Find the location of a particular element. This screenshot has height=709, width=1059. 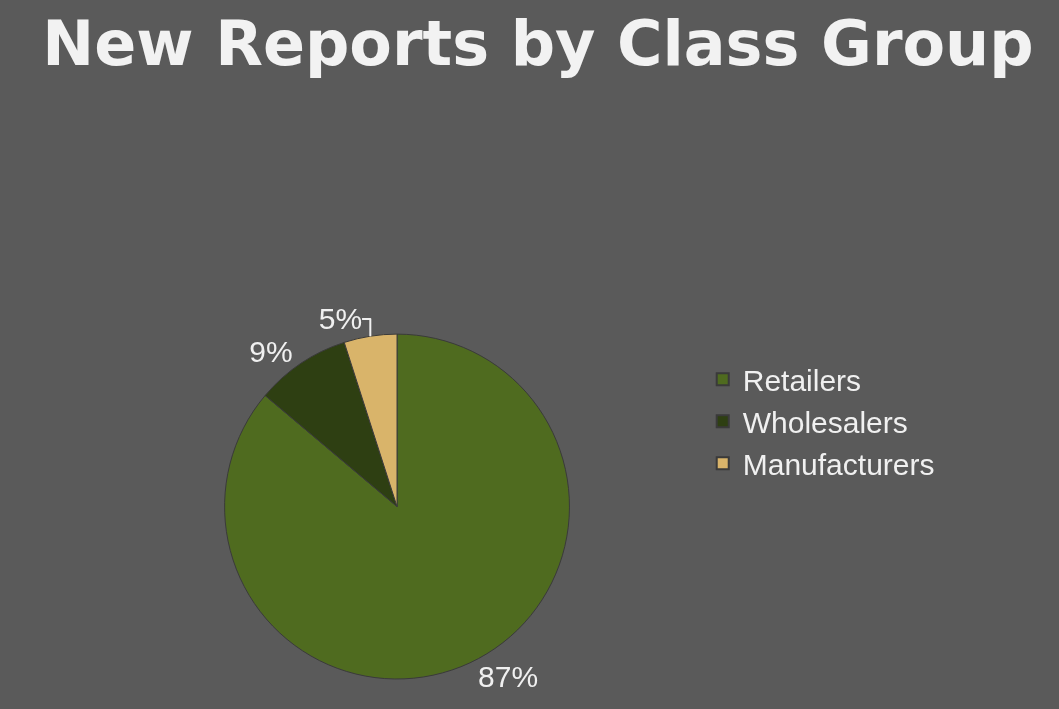

legend-label: Retailers is located at coordinates (802, 380).